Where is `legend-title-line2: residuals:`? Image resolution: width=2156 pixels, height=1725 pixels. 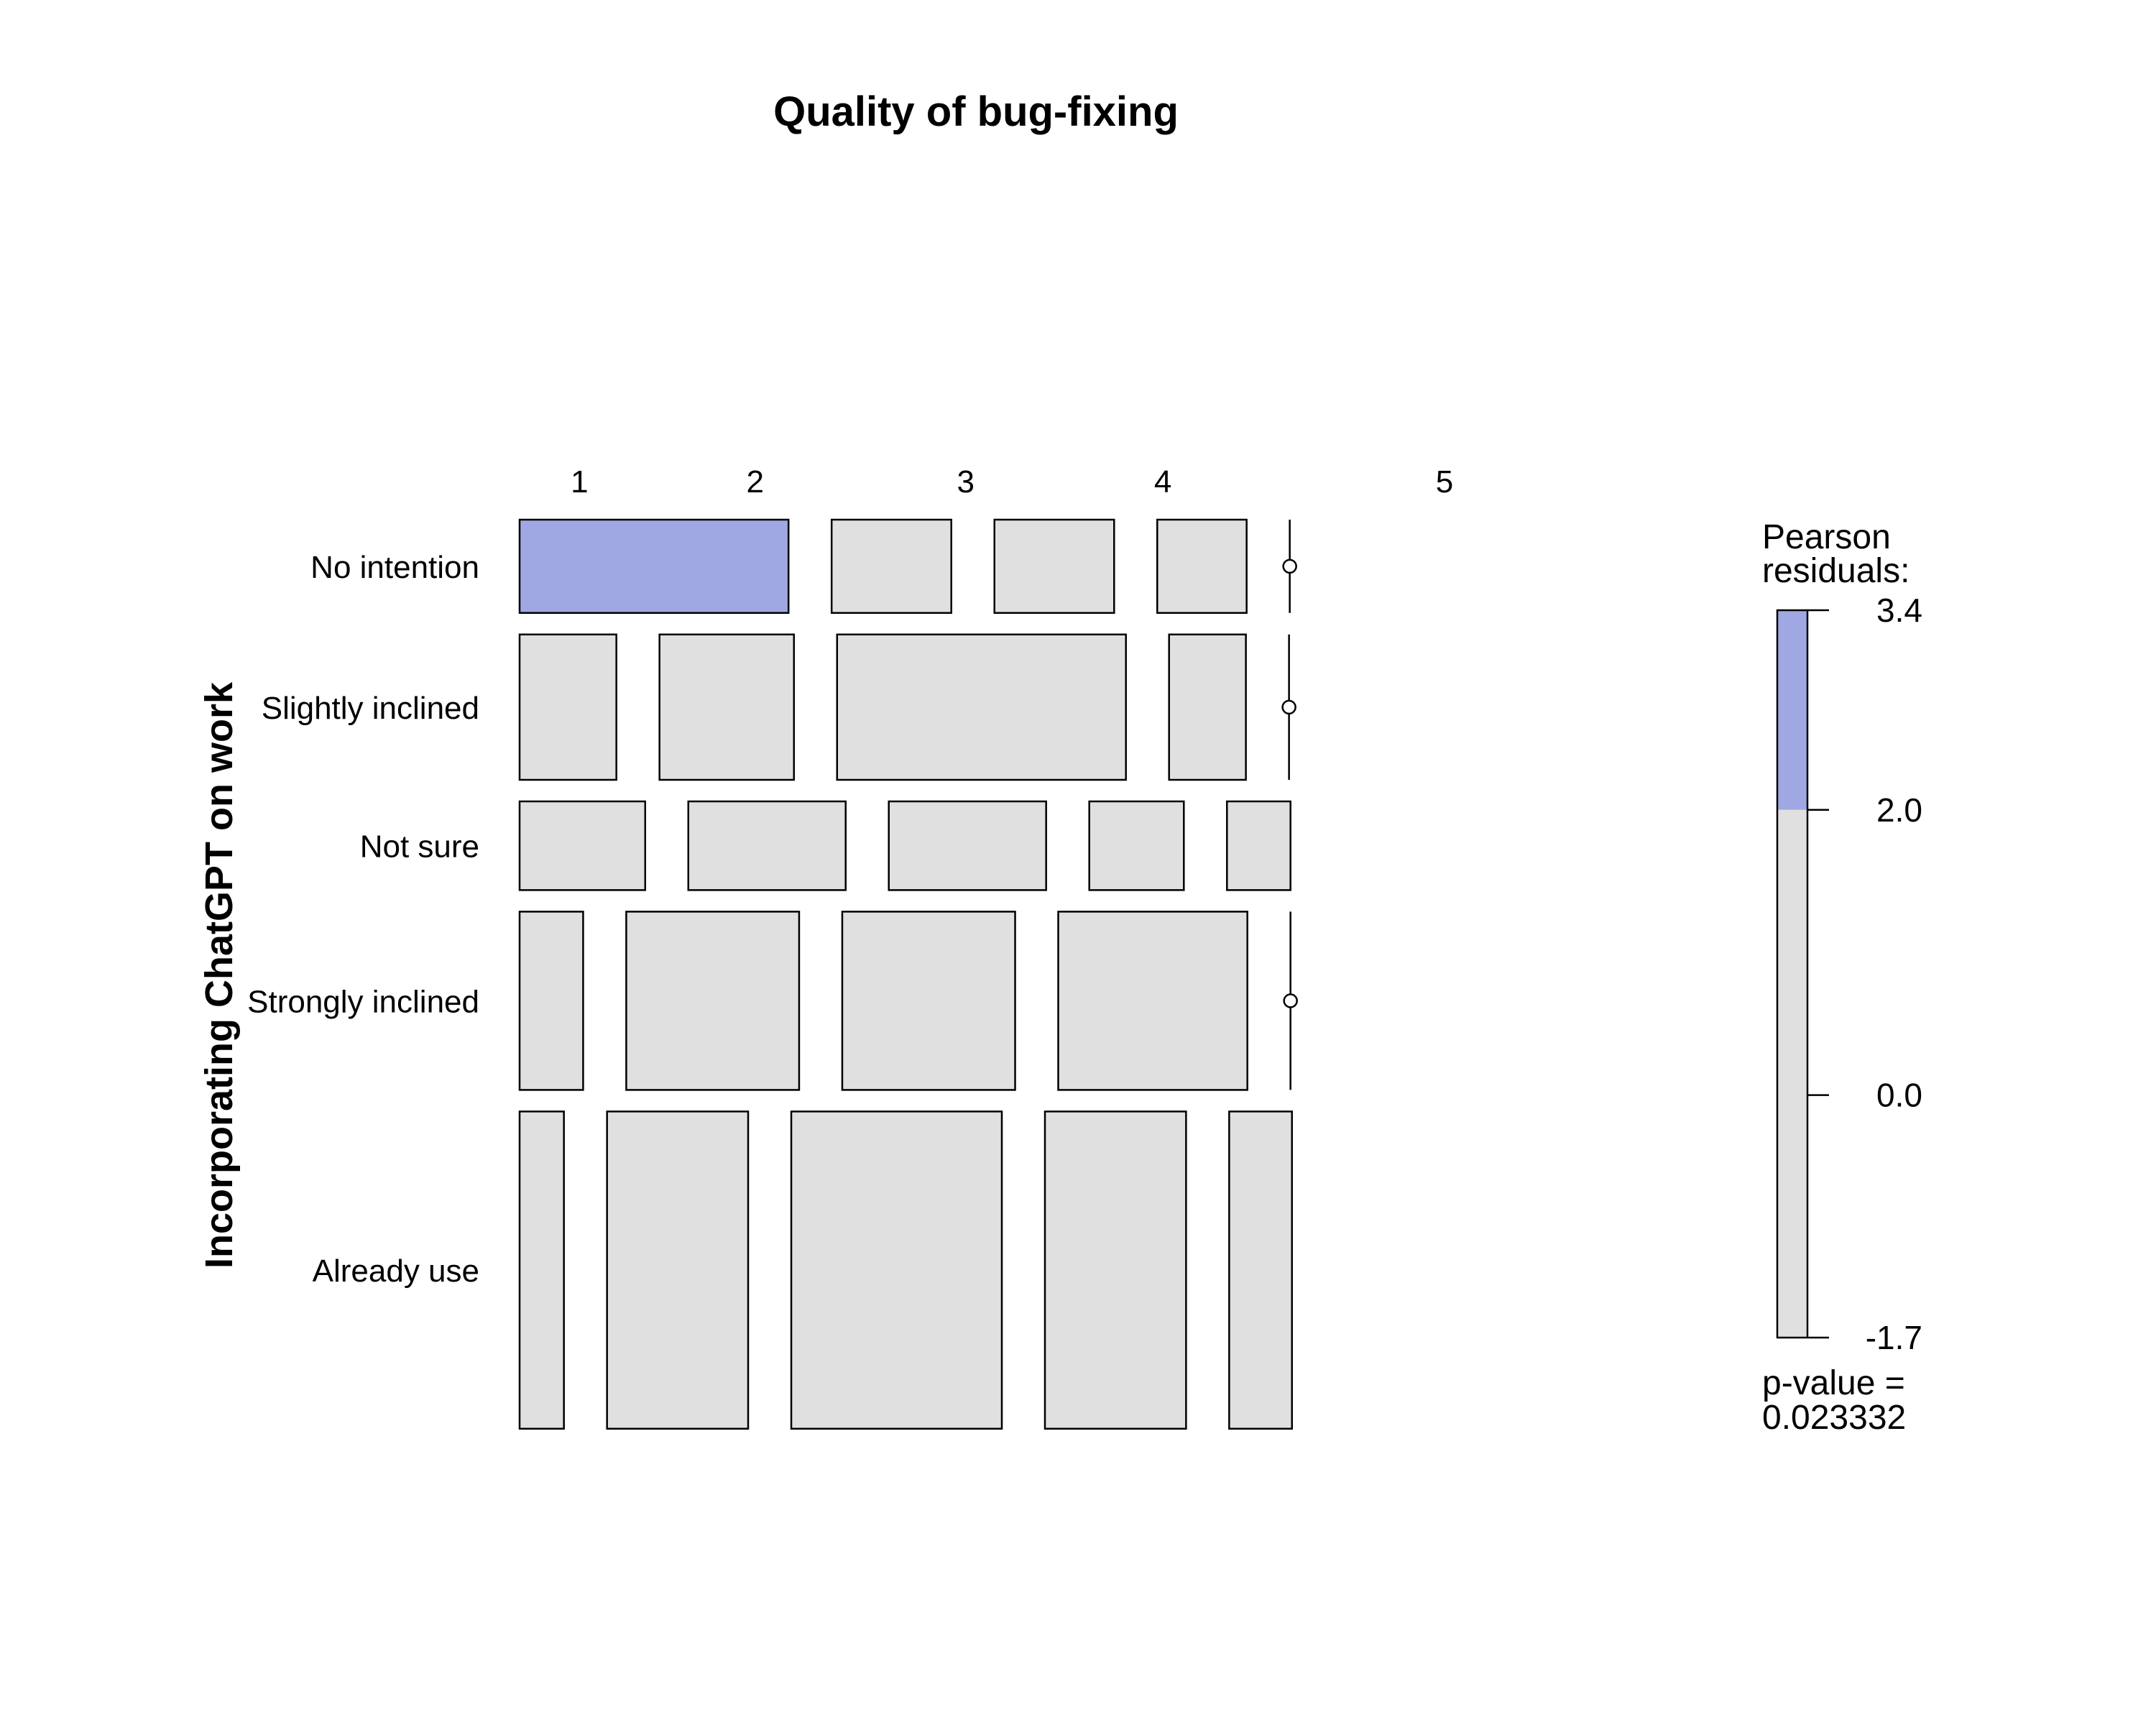 legend-title-line2: residuals: is located at coordinates (1836, 571).